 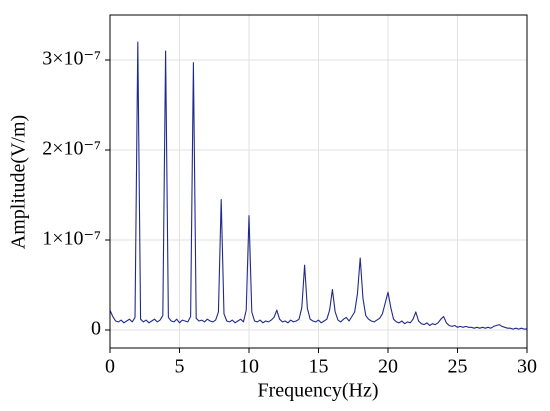 What do you see at coordinates (96, 329) in the screenshot?
I see `y-tick-label: 0` at bounding box center [96, 329].